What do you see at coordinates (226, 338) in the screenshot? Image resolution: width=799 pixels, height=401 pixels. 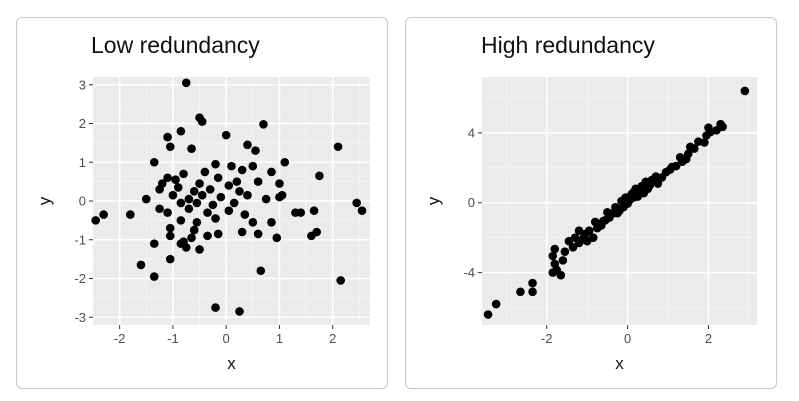 I see `x-tick-label: 0` at bounding box center [226, 338].